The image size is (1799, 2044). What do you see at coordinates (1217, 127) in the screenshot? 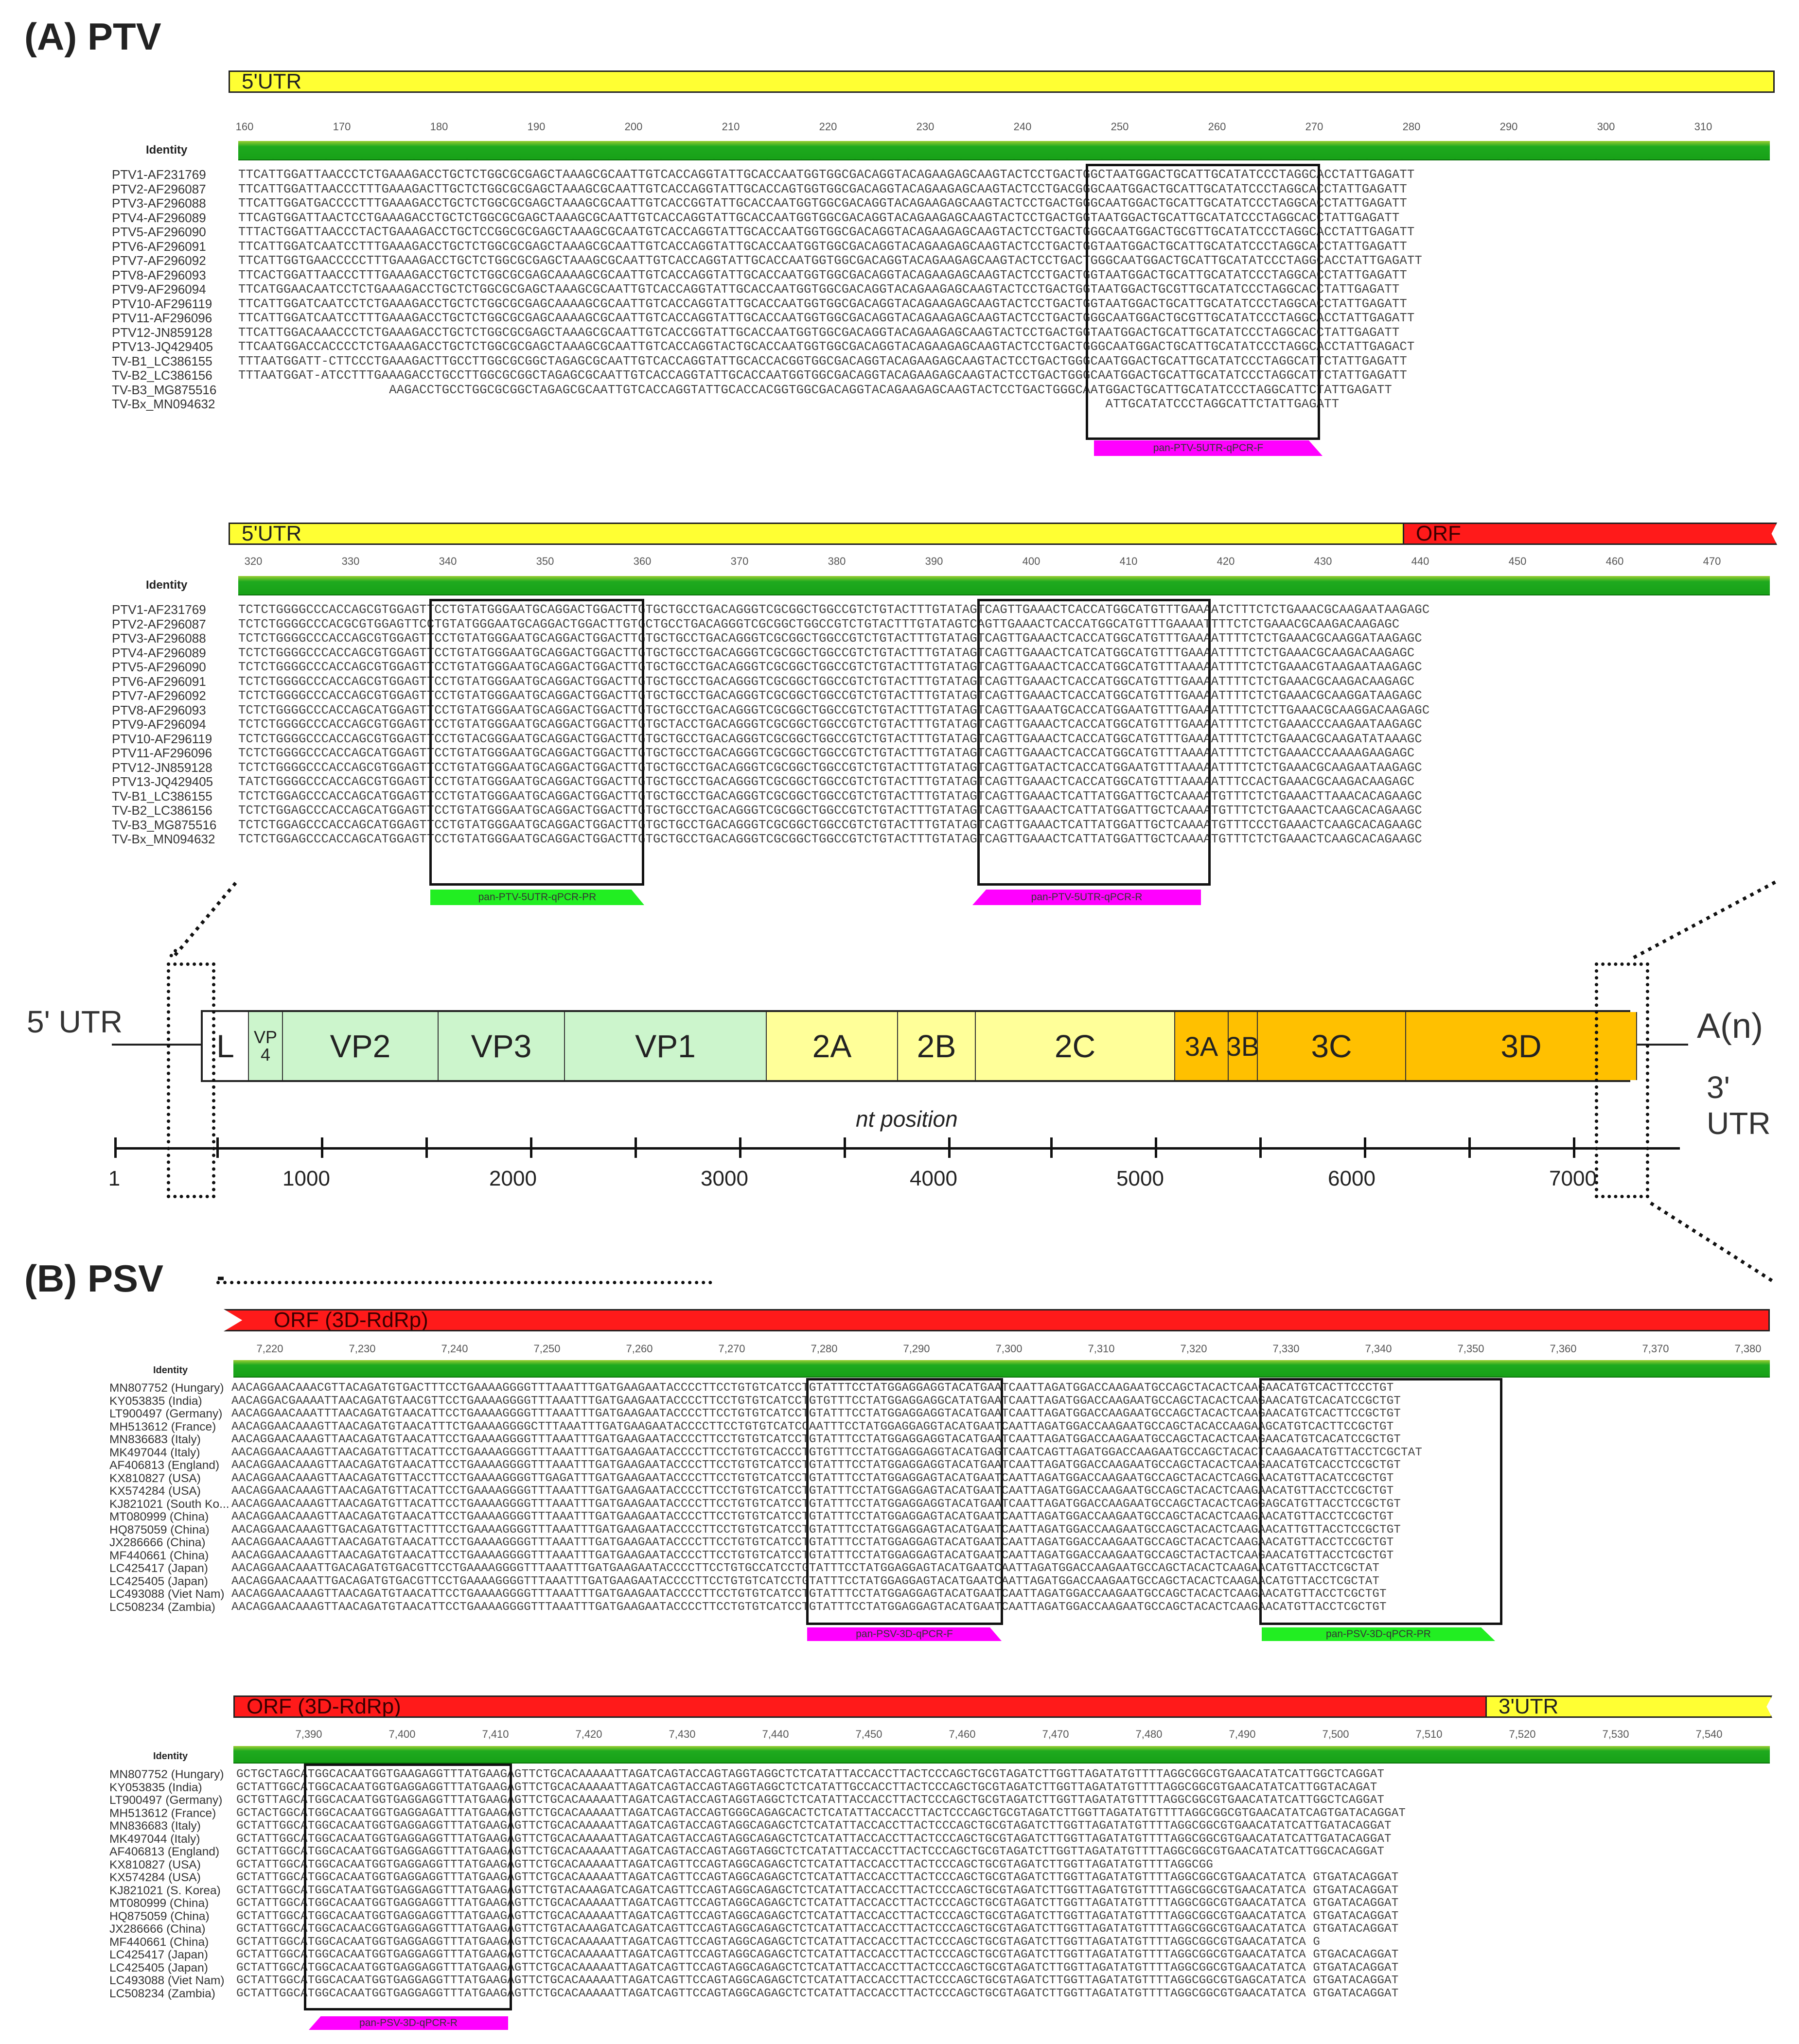
I see `ruler-tick-label: 260` at bounding box center [1217, 127].